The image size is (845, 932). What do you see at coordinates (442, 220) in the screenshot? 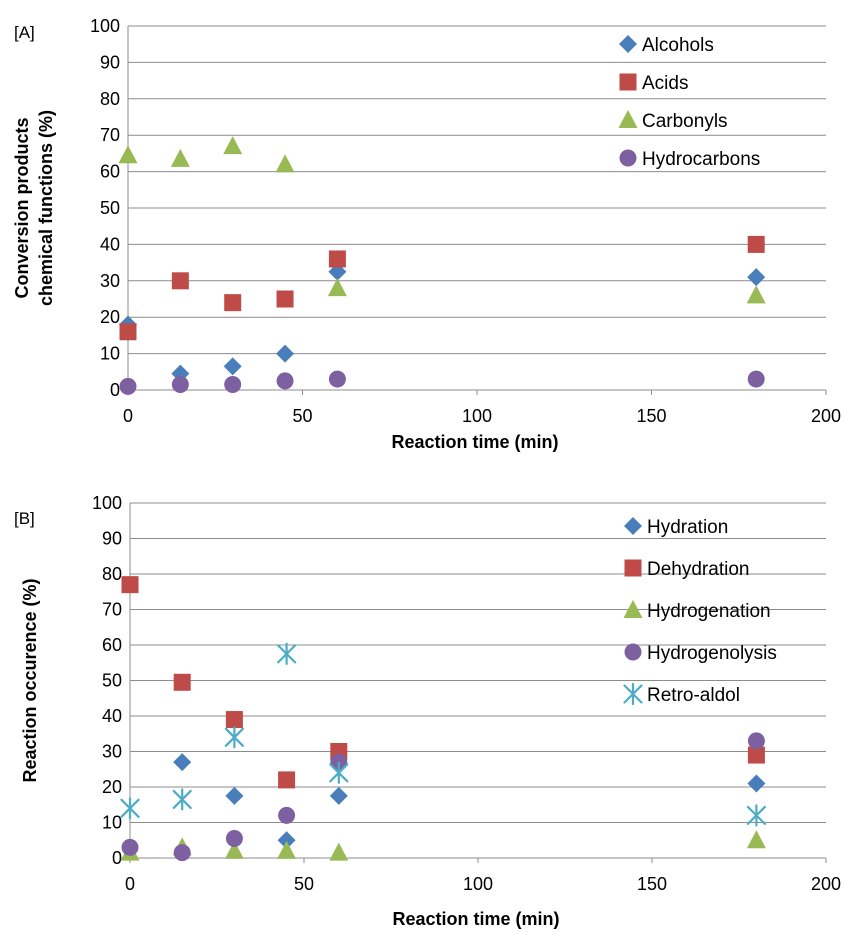
I see `series-carbonyls` at bounding box center [442, 220].